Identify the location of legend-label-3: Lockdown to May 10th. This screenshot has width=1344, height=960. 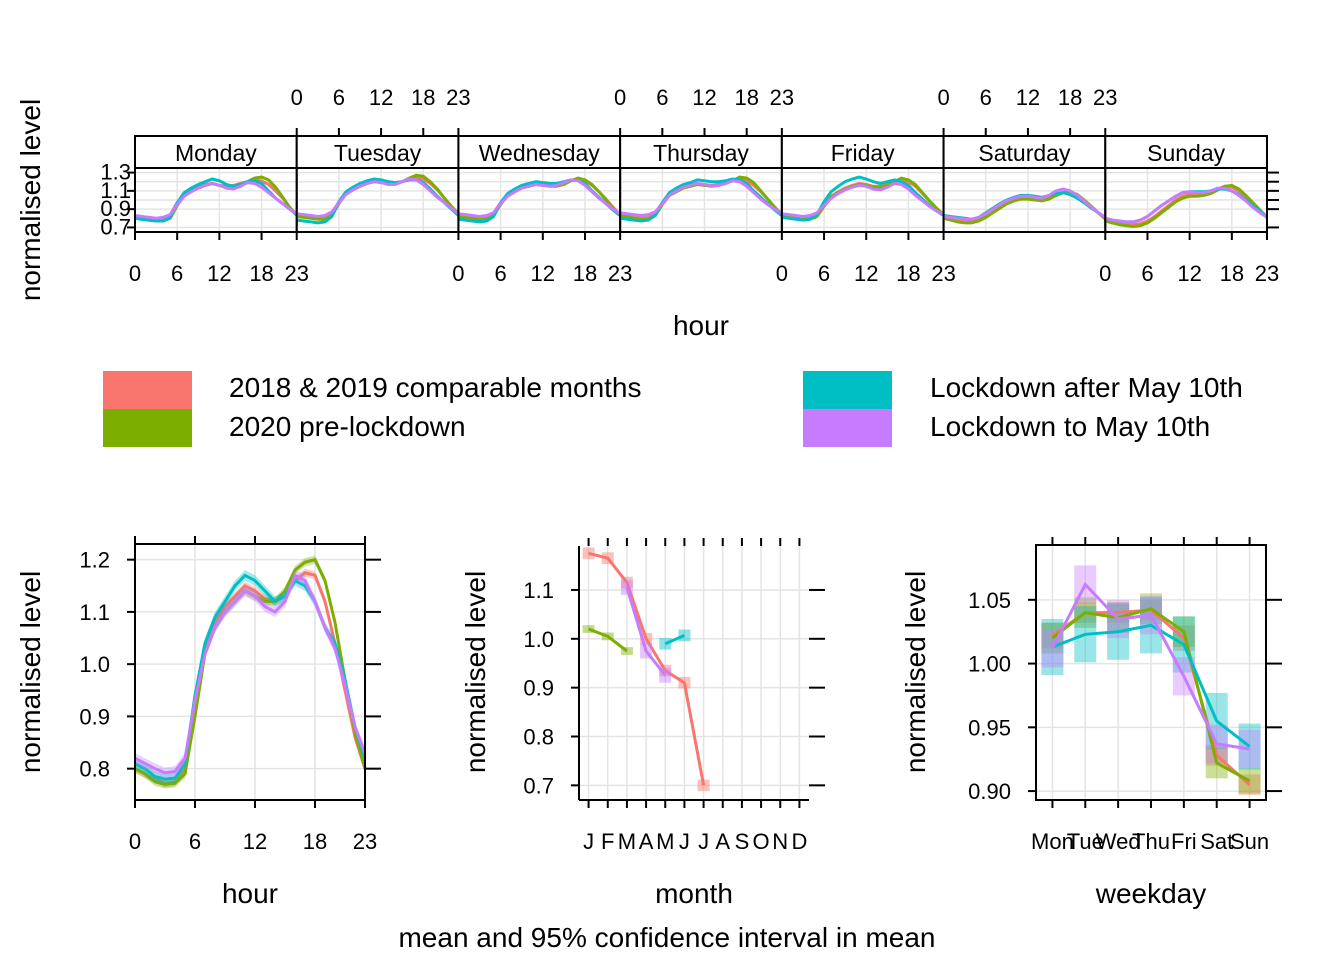
(1070, 426).